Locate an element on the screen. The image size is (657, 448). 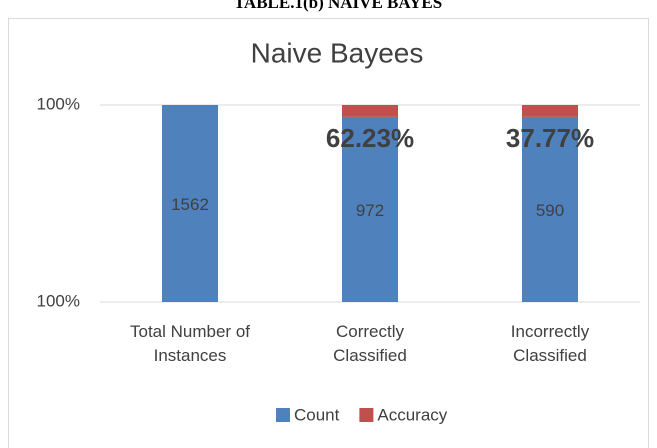
chart-title: Naive Bayees is located at coordinates (337, 52).